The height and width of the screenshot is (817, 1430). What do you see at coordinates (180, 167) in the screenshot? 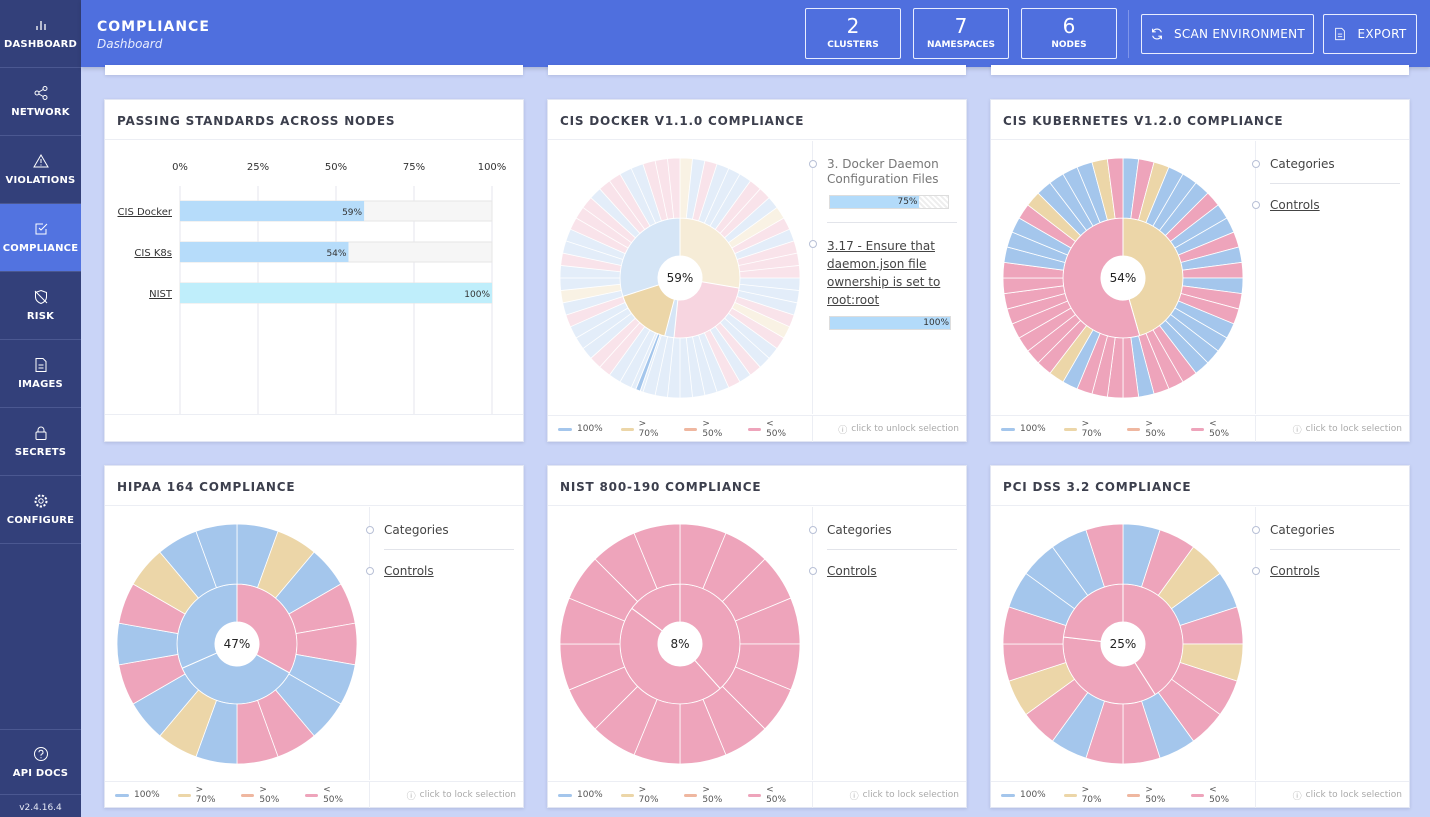
I see `x-tick-label: 0%` at bounding box center [180, 167].